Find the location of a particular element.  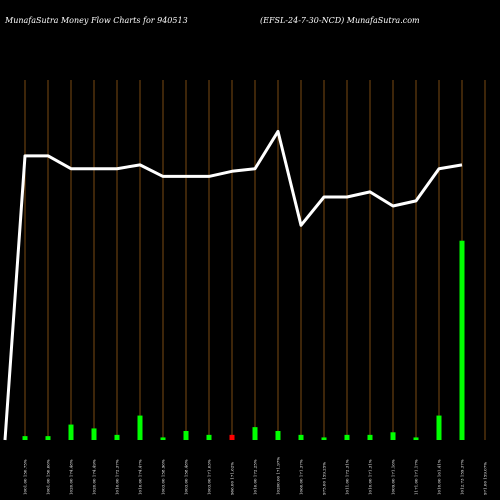

x-tick-label: 1011.00 172.31% is located at coordinates (347, 477).